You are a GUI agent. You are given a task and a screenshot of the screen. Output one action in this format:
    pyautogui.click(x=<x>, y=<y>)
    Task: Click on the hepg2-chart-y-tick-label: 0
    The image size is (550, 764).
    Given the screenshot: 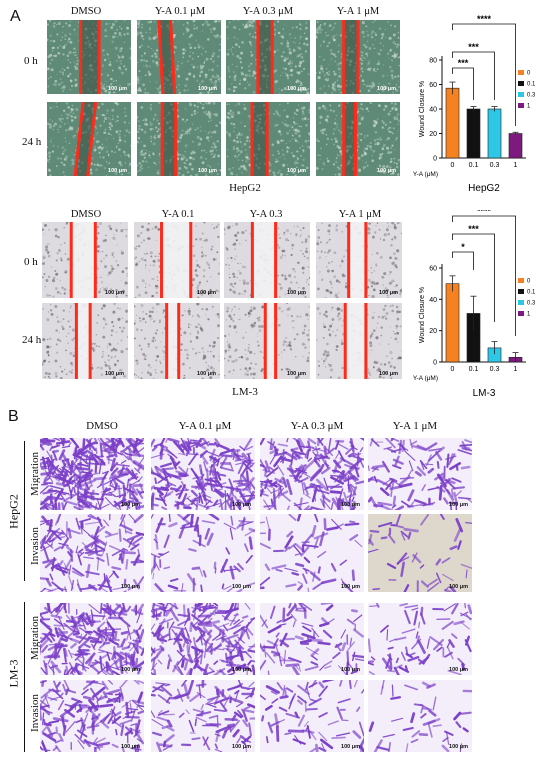 What is the action you would take?
    pyautogui.click(x=435, y=159)
    